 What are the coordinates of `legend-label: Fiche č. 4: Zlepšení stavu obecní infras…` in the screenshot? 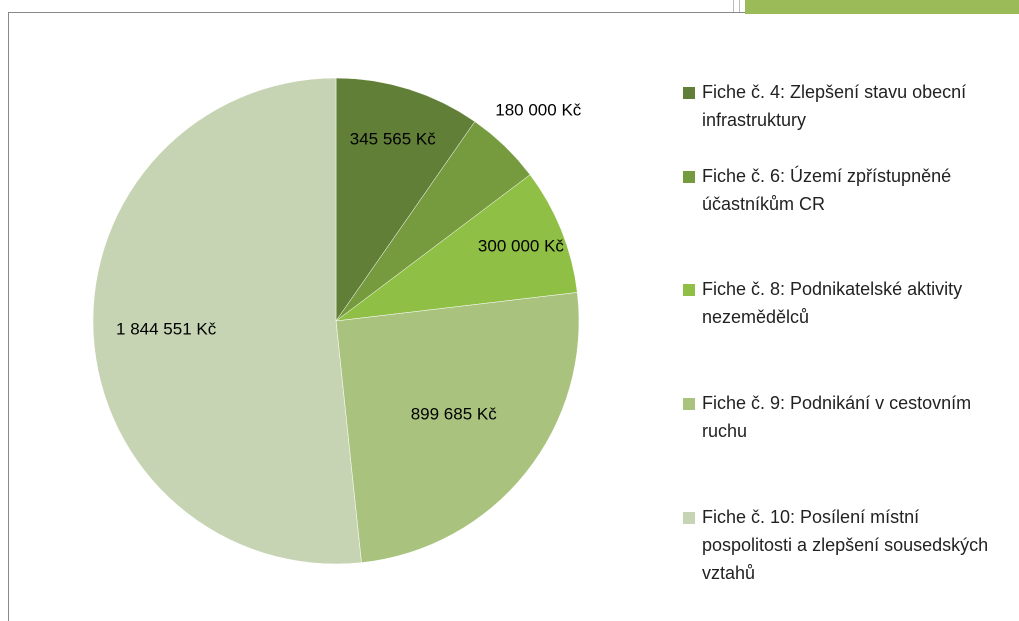 It's located at (834, 106).